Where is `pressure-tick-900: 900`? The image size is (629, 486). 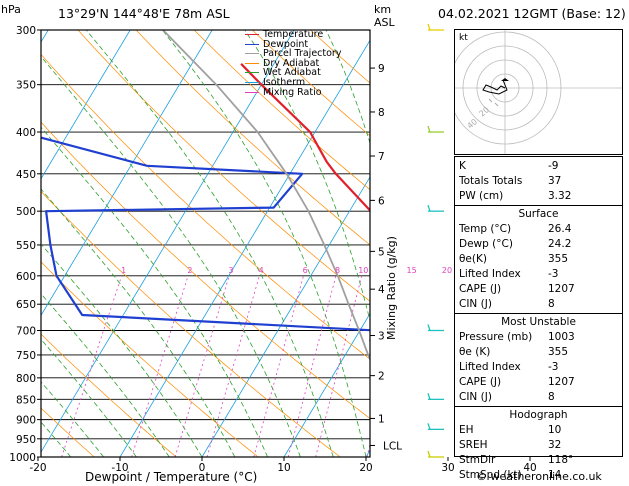 pressure-tick-900: 900 is located at coordinates (26, 421).